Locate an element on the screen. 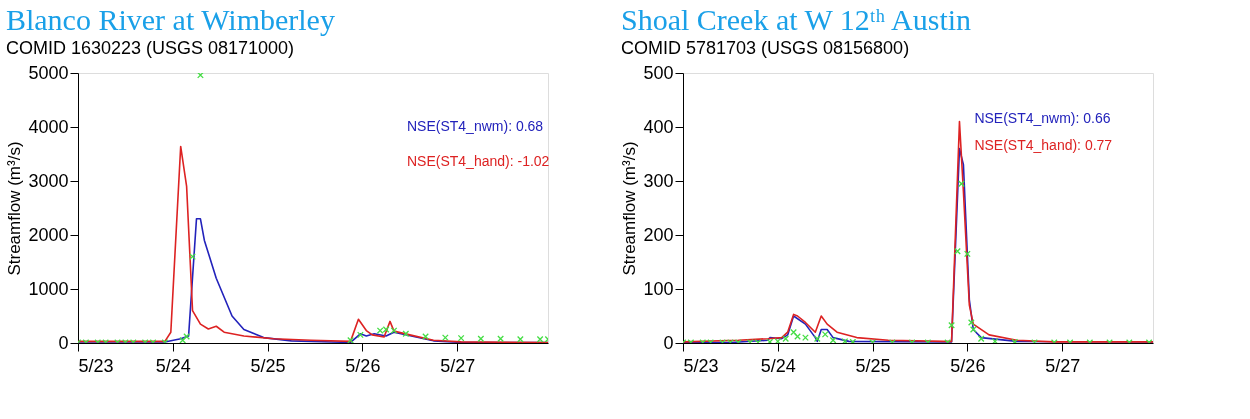 The width and height of the screenshot is (1250, 419). chart-subtitle: COMID 5781703 (USGS 08156800) is located at coordinates (765, 48).